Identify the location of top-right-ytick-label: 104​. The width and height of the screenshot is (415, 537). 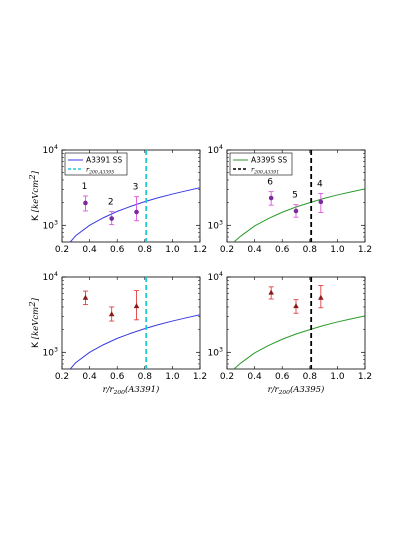
(215, 150).